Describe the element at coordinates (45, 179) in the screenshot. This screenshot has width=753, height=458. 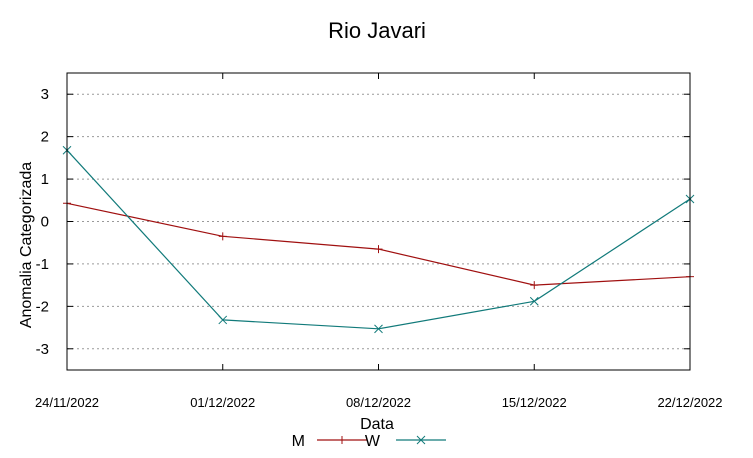
I see `y-tick-label: 1` at that location.